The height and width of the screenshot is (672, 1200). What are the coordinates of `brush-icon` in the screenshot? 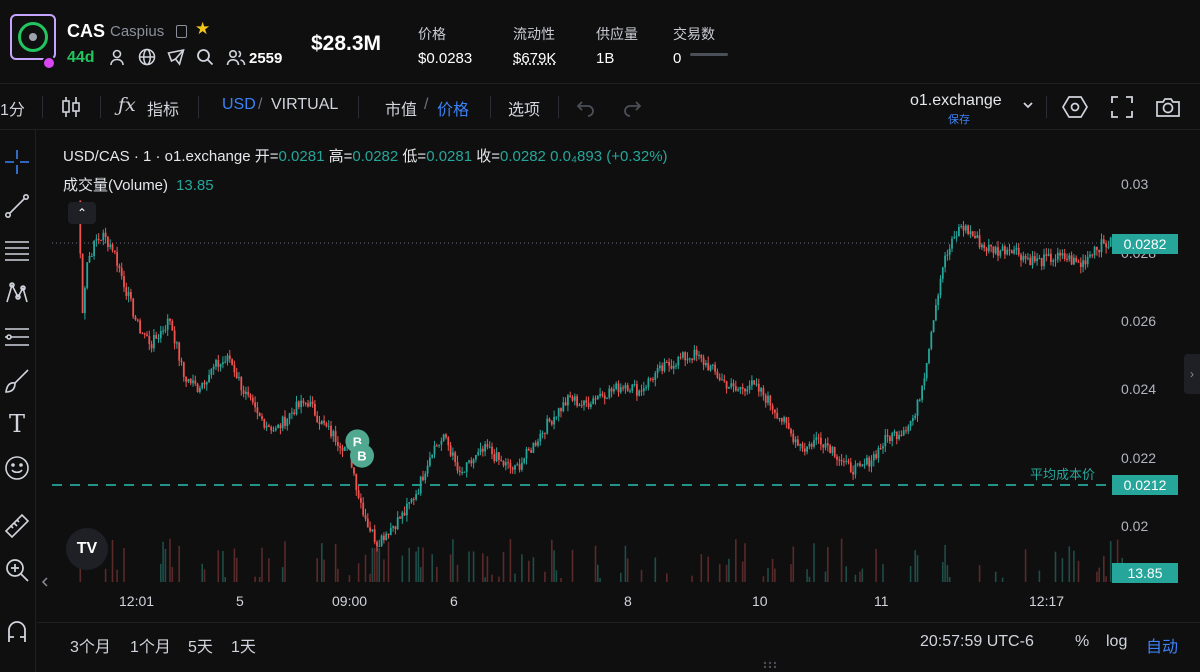 It's located at (17, 381).